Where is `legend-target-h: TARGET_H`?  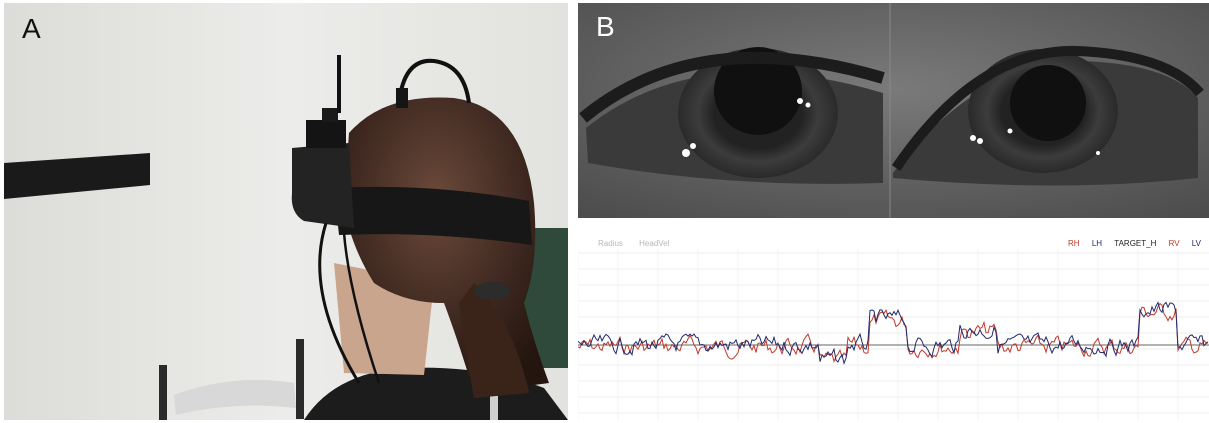 legend-target-h: TARGET_H is located at coordinates (1135, 243).